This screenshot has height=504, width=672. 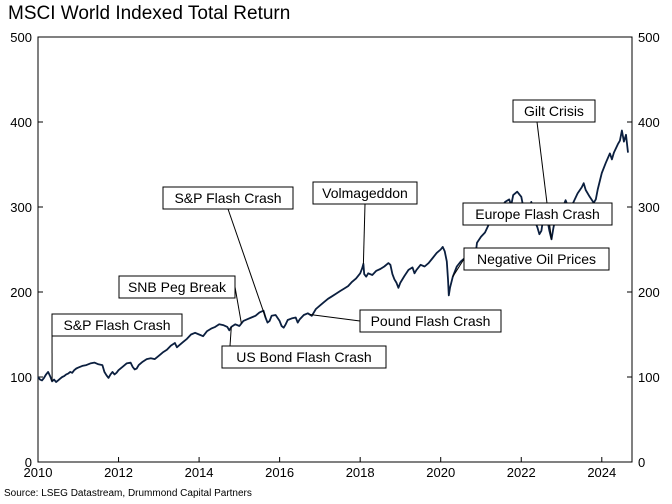 I want to click on y-tick-label-right: 100, so click(x=649, y=377).